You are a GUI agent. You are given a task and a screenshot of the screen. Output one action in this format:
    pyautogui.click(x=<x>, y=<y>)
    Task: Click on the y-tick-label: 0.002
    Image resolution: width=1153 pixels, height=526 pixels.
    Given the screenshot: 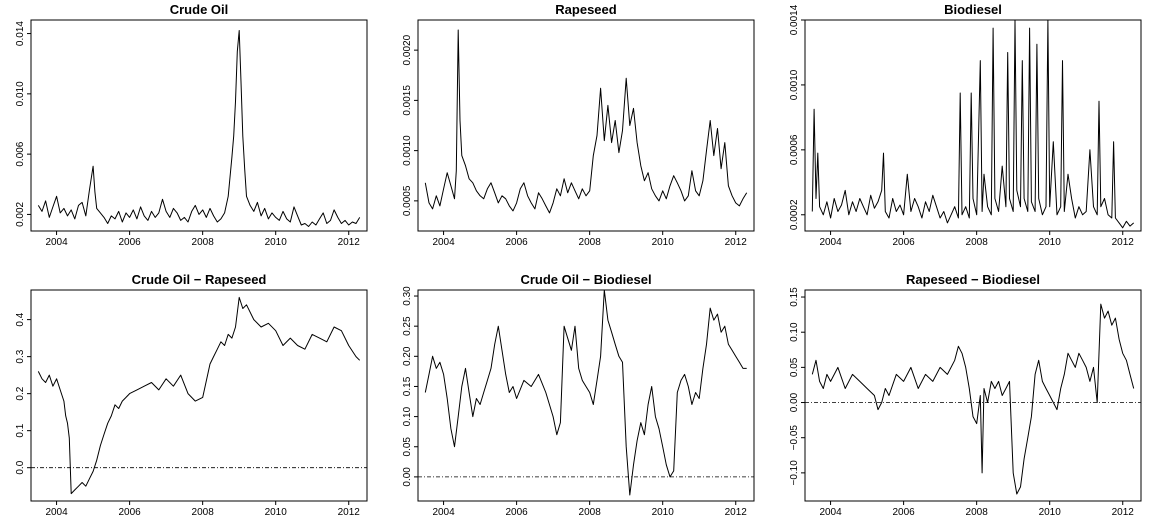 What is the action you would take?
    pyautogui.click(x=20, y=213)
    